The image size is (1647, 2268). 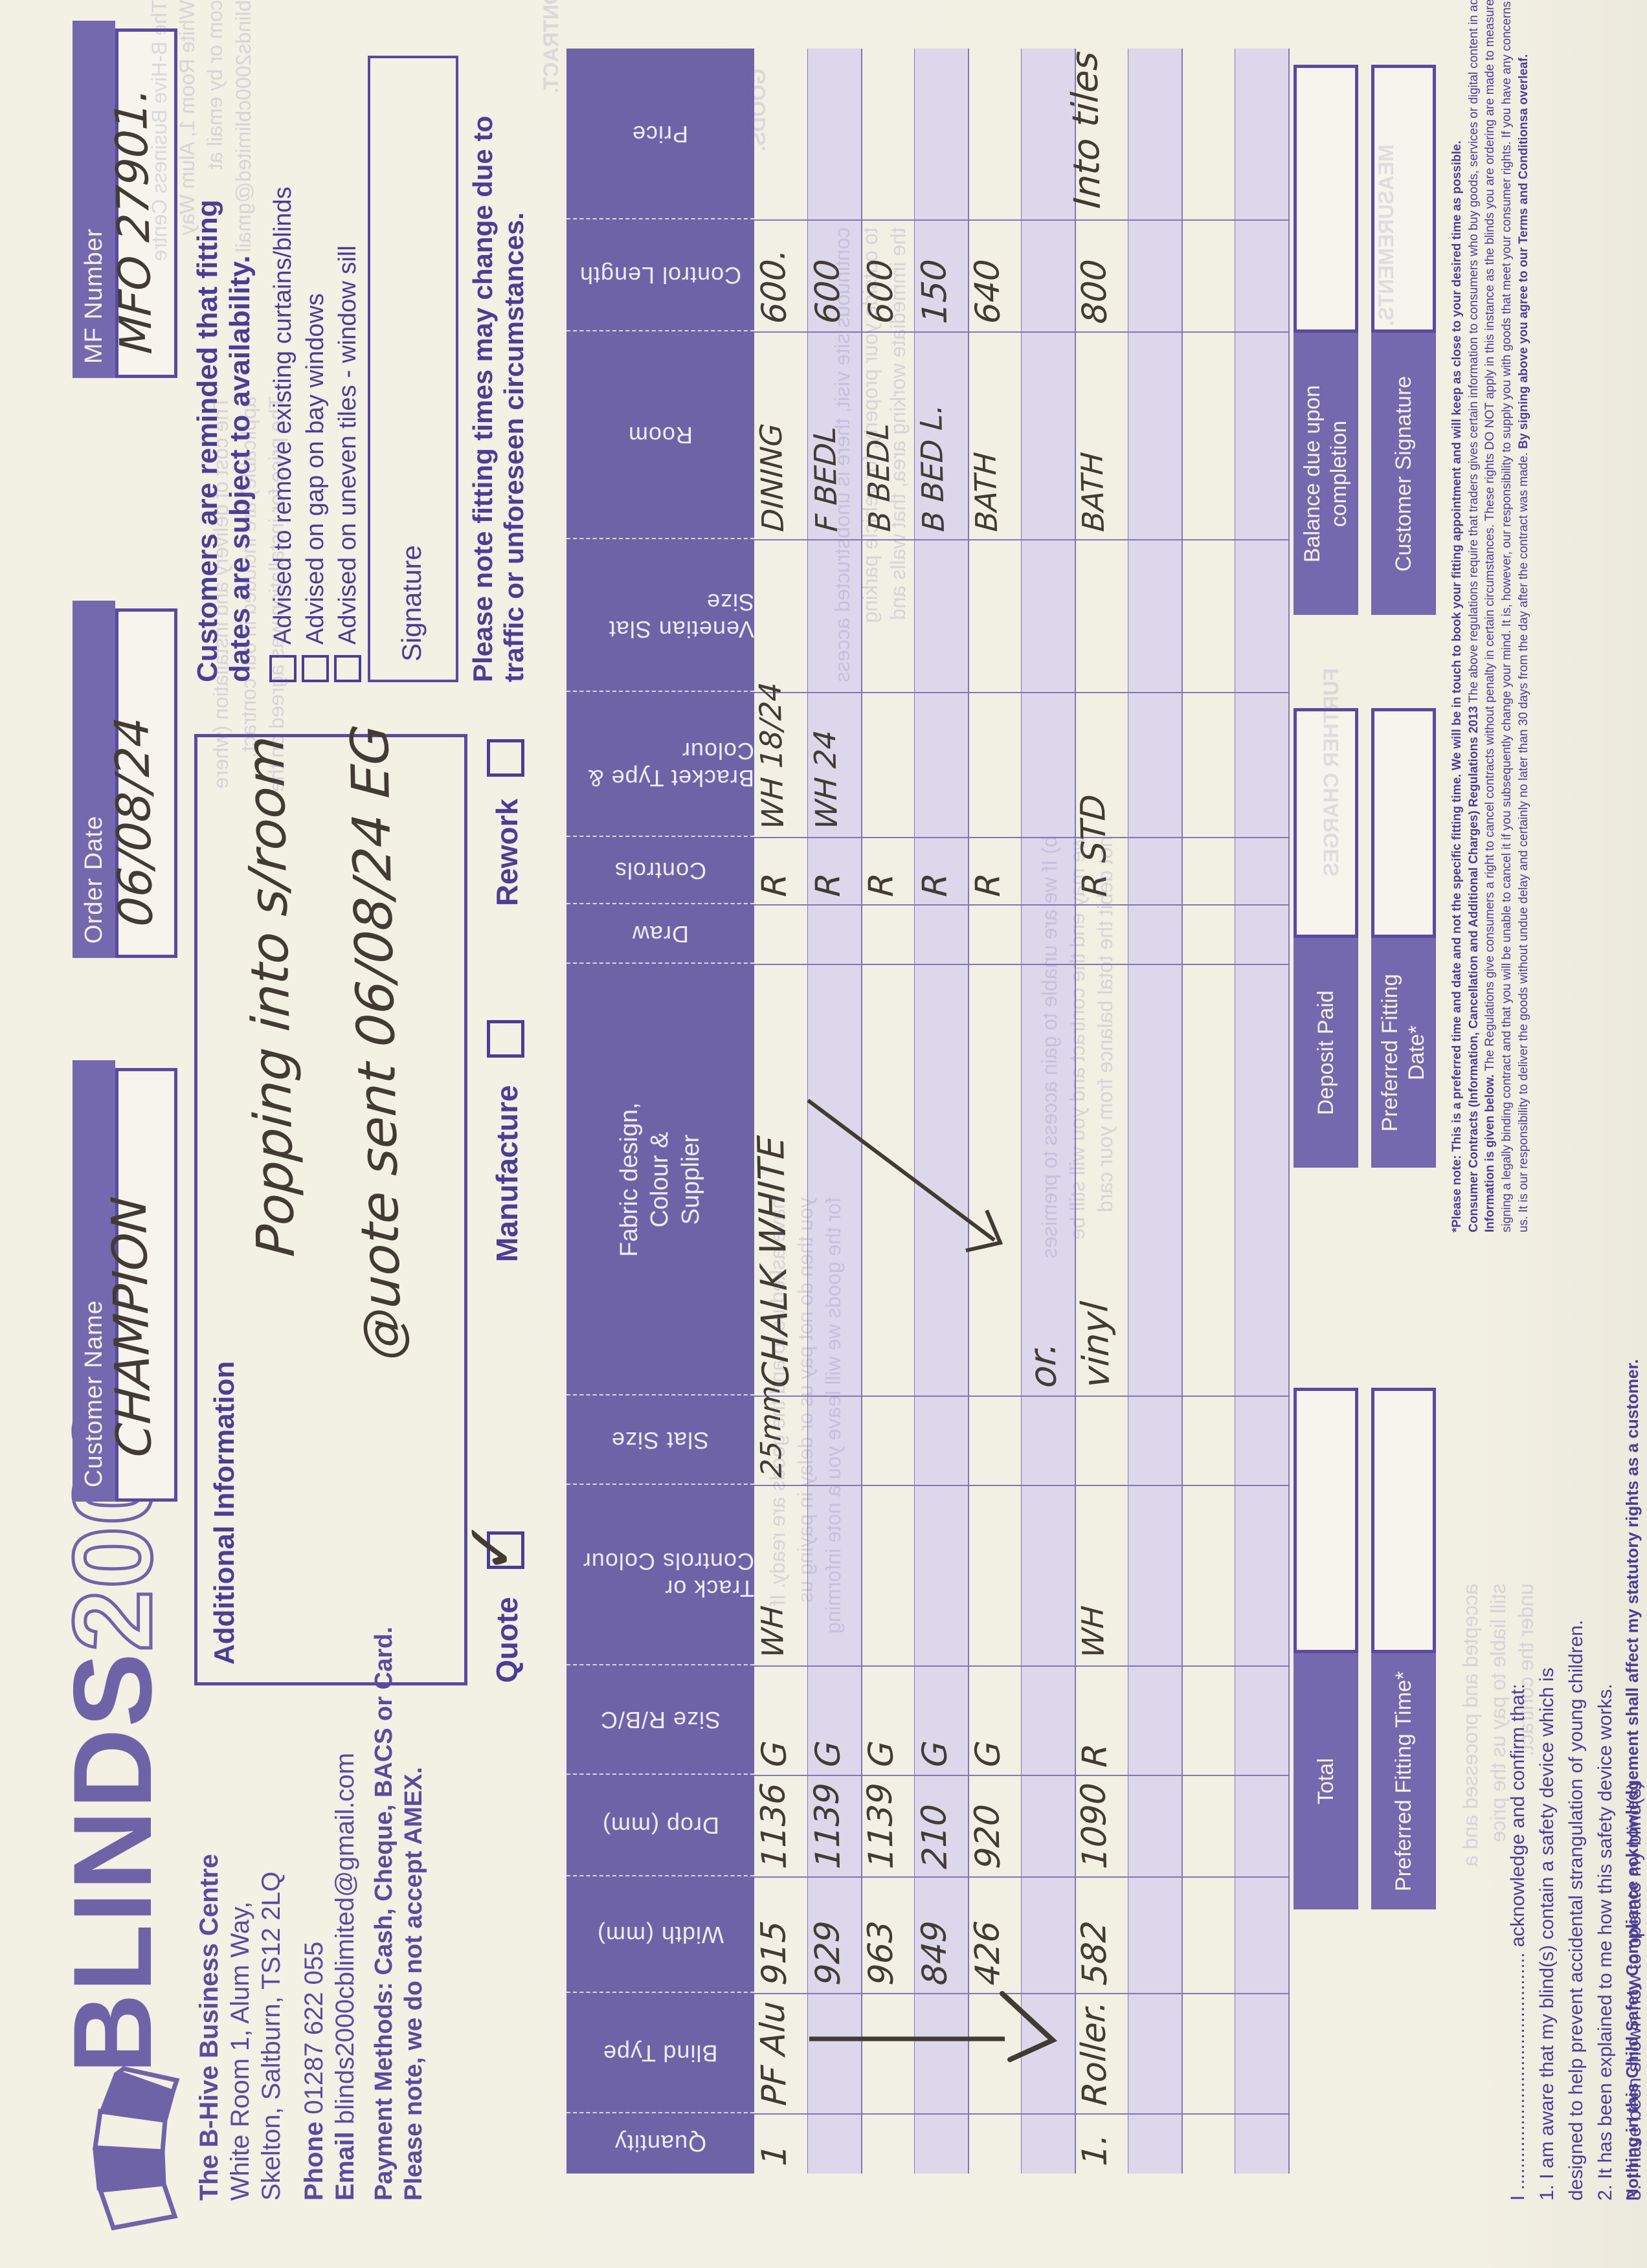 I want to click on blinds-fan-logo-icon, so click(x=136, y=2148).